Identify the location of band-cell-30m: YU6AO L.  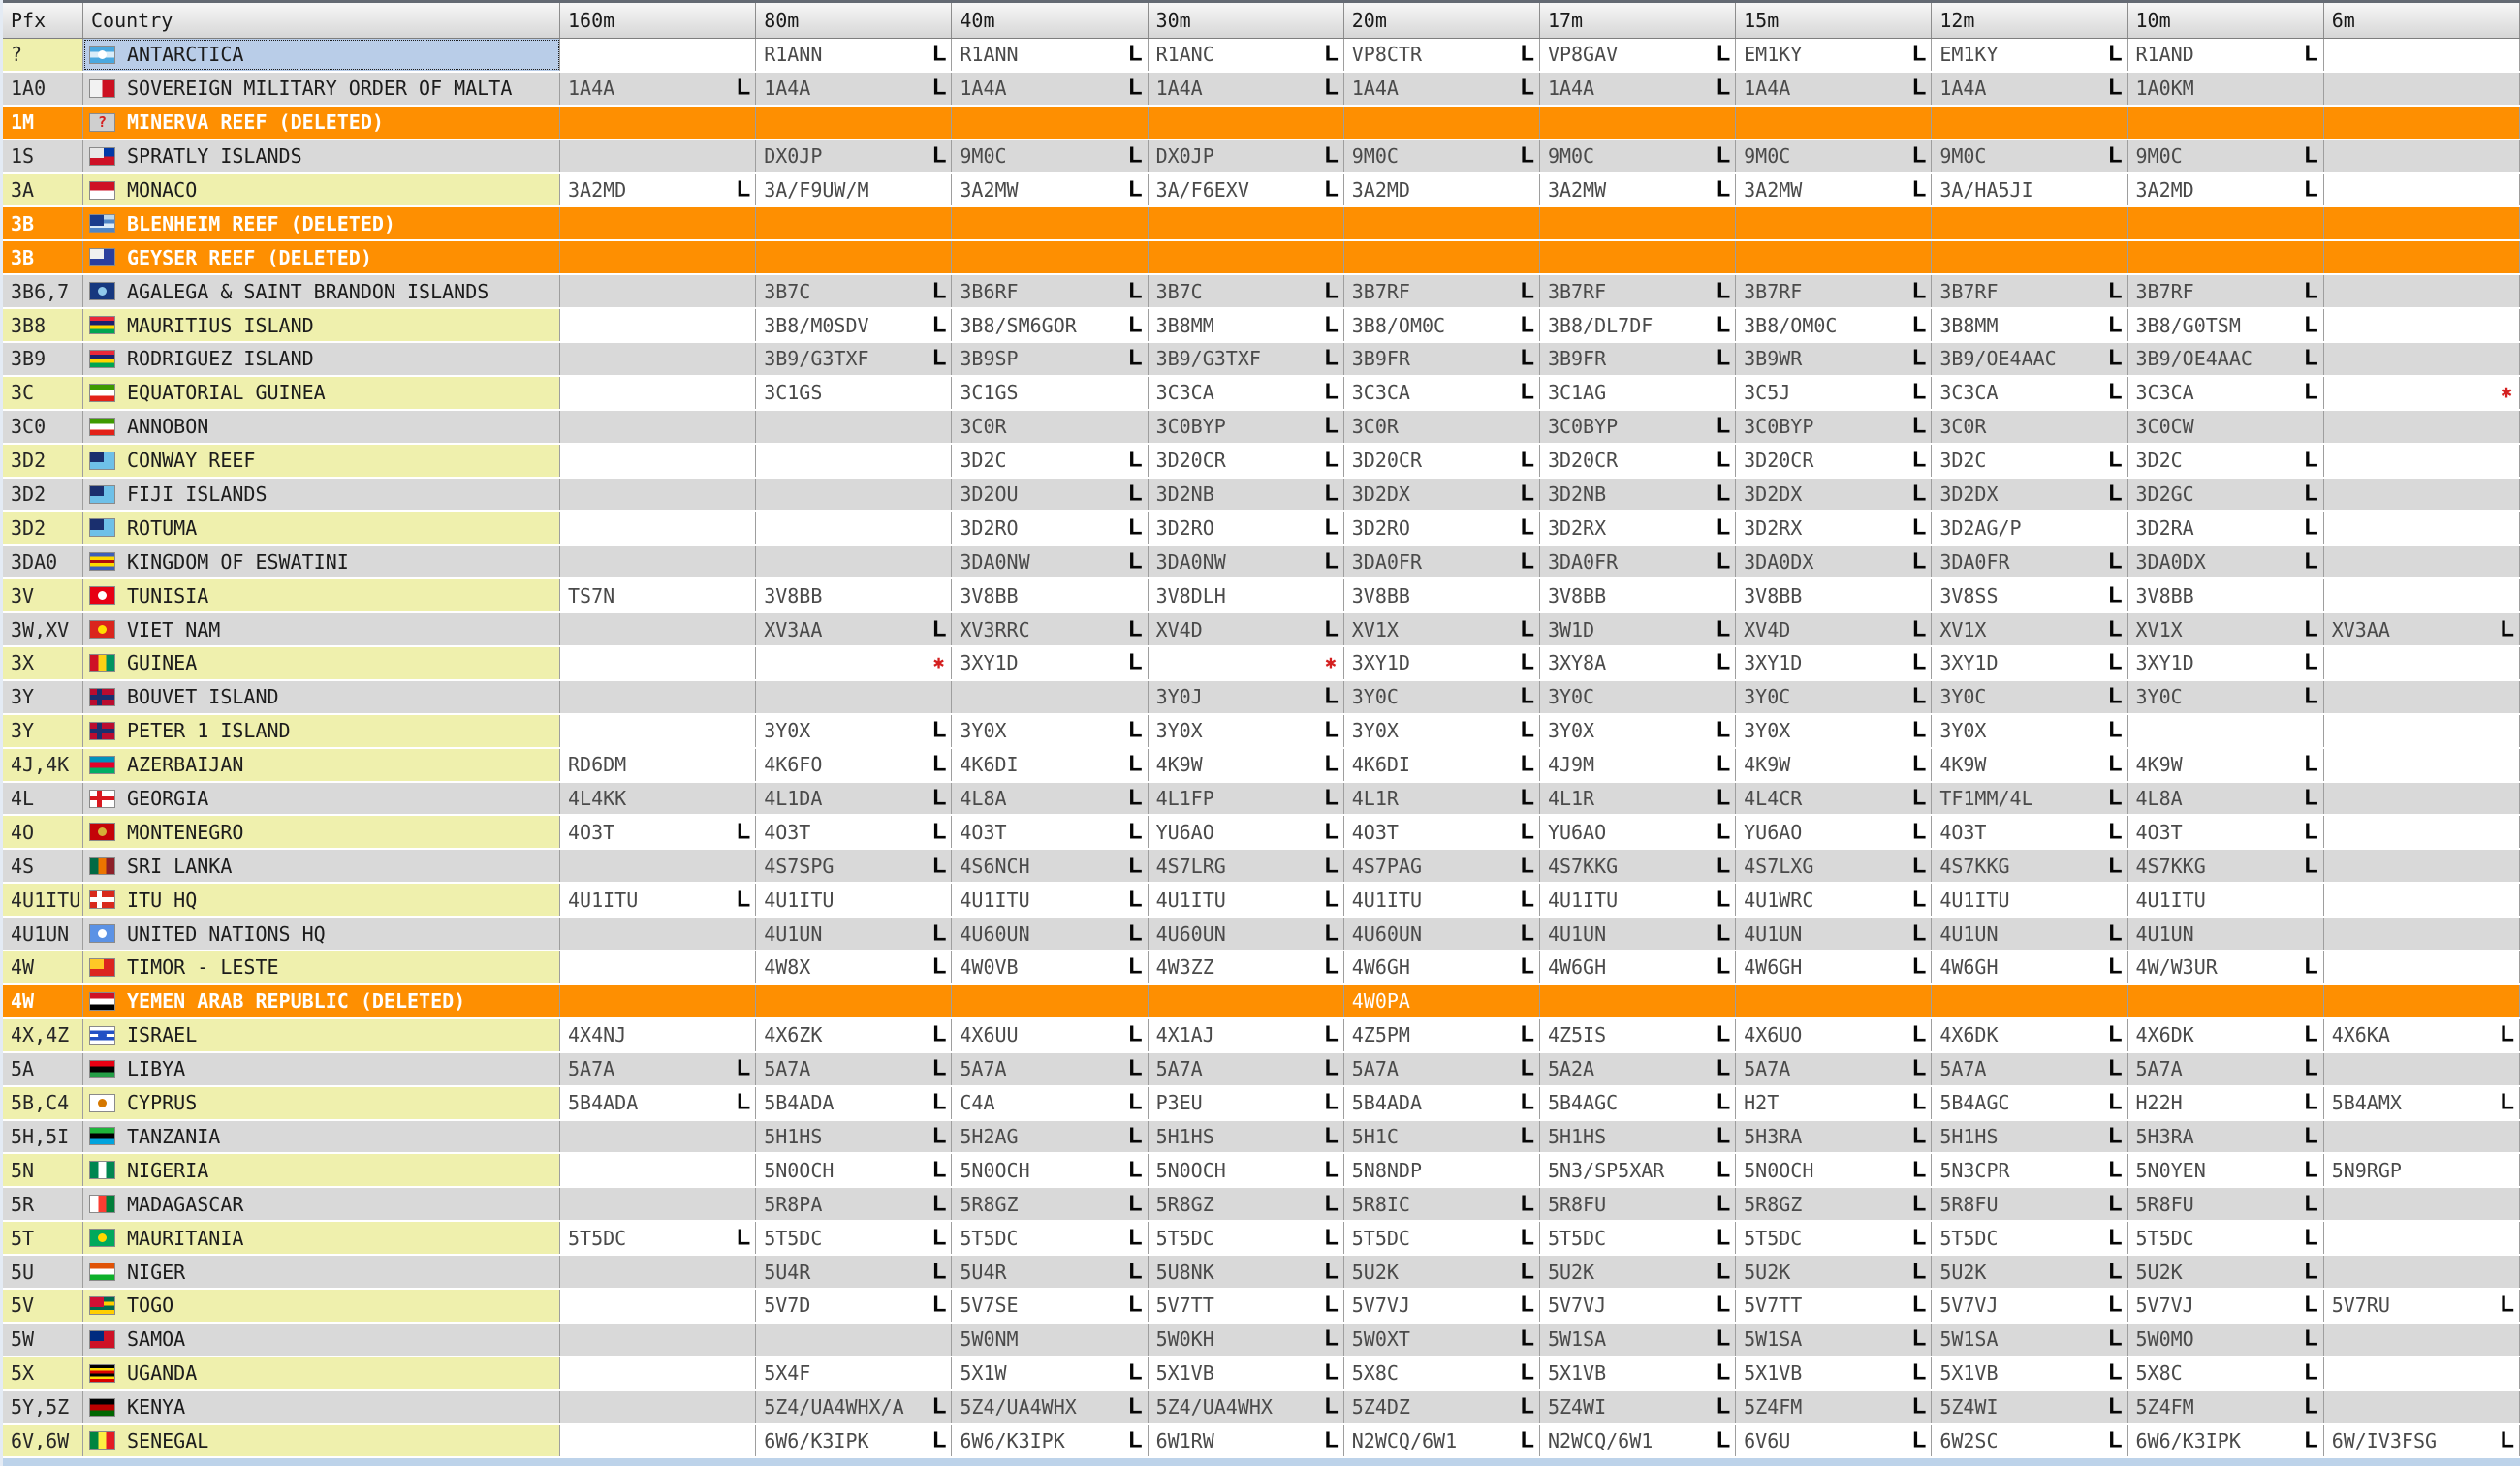
(1246, 833).